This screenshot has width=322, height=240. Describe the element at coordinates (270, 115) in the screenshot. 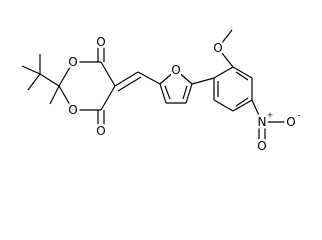

I see `charge: +` at that location.